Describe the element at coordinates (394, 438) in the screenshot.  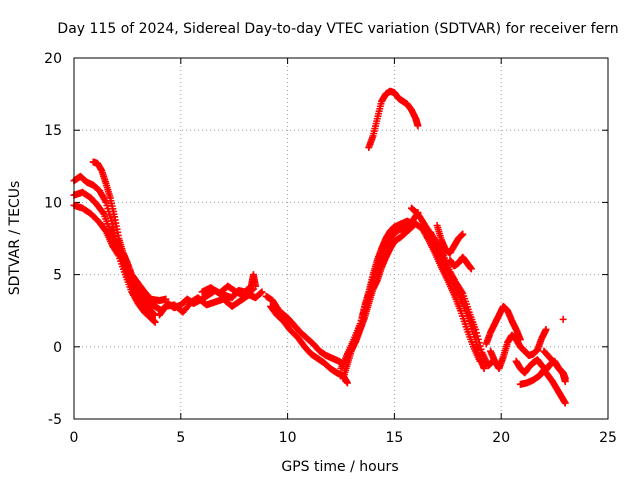
I see `x-tick-label: 15` at that location.